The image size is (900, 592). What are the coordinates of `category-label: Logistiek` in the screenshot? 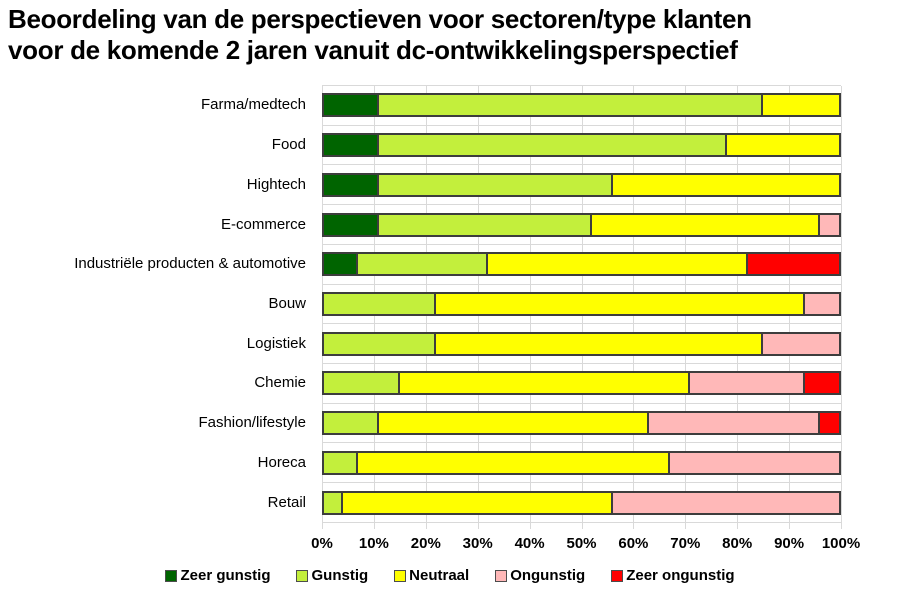 It's located at (276, 343).